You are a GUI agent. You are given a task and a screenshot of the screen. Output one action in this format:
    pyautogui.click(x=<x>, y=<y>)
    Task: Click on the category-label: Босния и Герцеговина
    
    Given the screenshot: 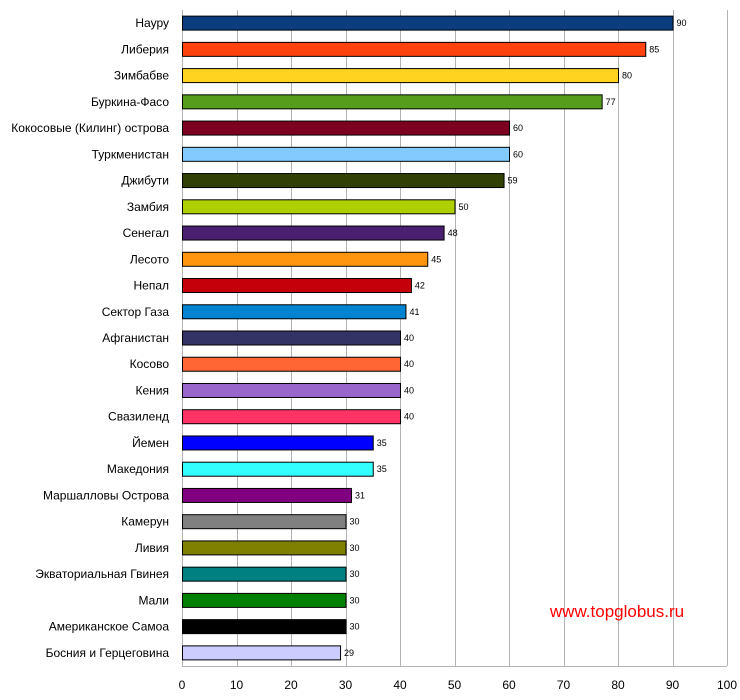 What is the action you would take?
    pyautogui.click(x=108, y=653)
    